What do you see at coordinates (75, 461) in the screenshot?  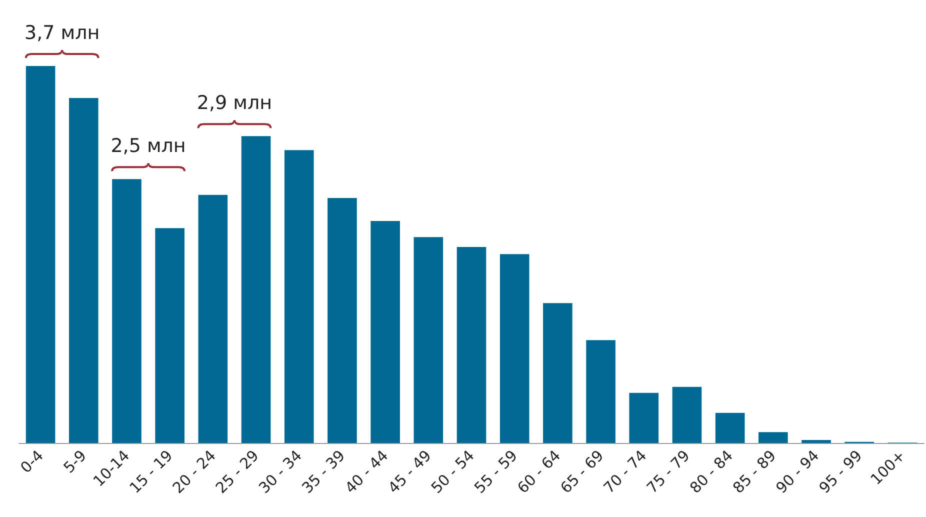 I see `x-tick-label: 5-9` at bounding box center [75, 461].